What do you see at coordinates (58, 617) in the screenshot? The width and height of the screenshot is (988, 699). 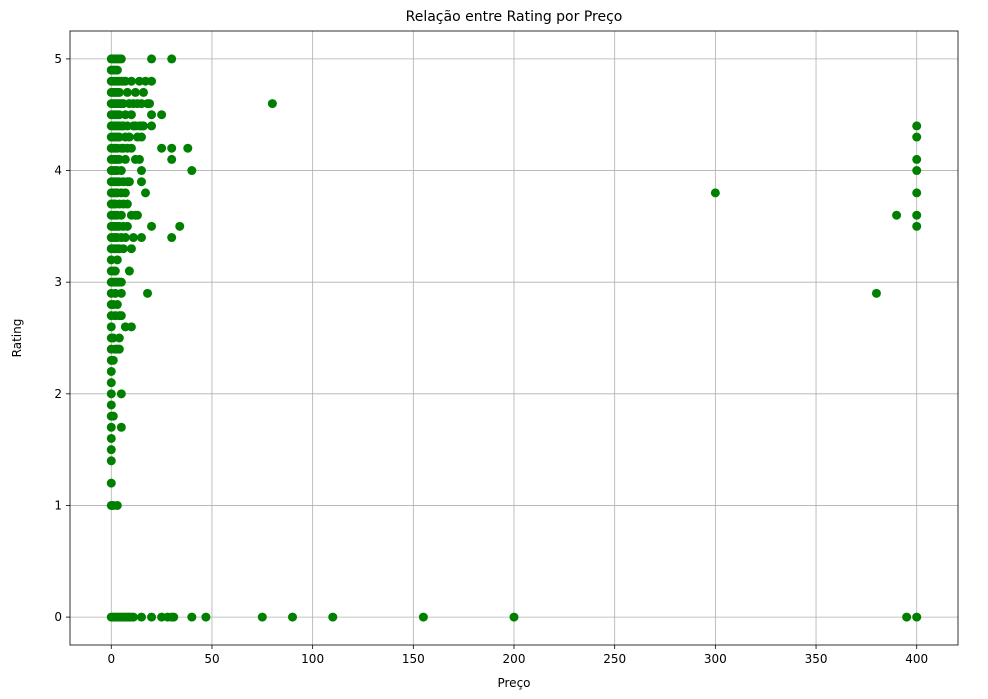 I see `y-tick-label: 0` at bounding box center [58, 617].